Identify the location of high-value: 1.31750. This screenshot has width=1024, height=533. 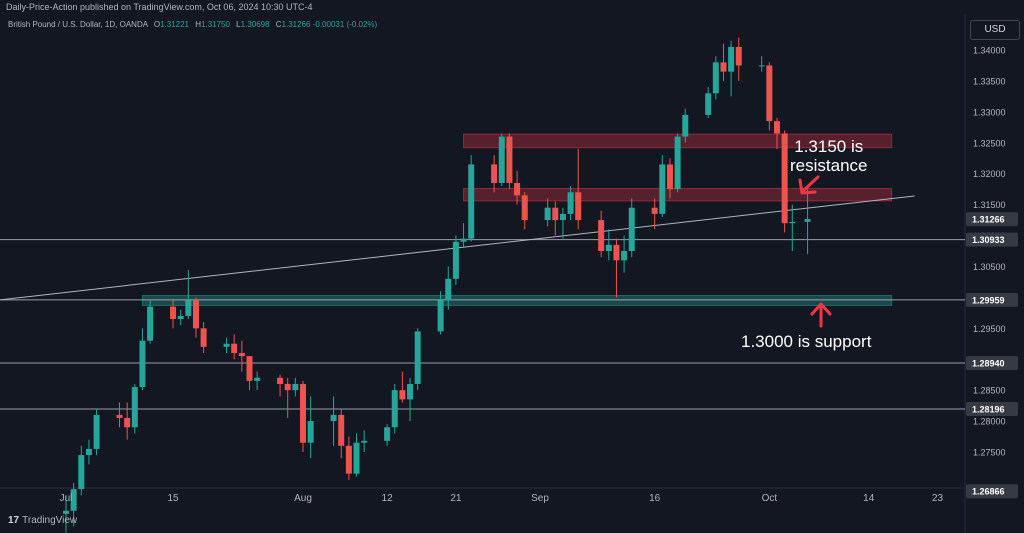
(215, 24).